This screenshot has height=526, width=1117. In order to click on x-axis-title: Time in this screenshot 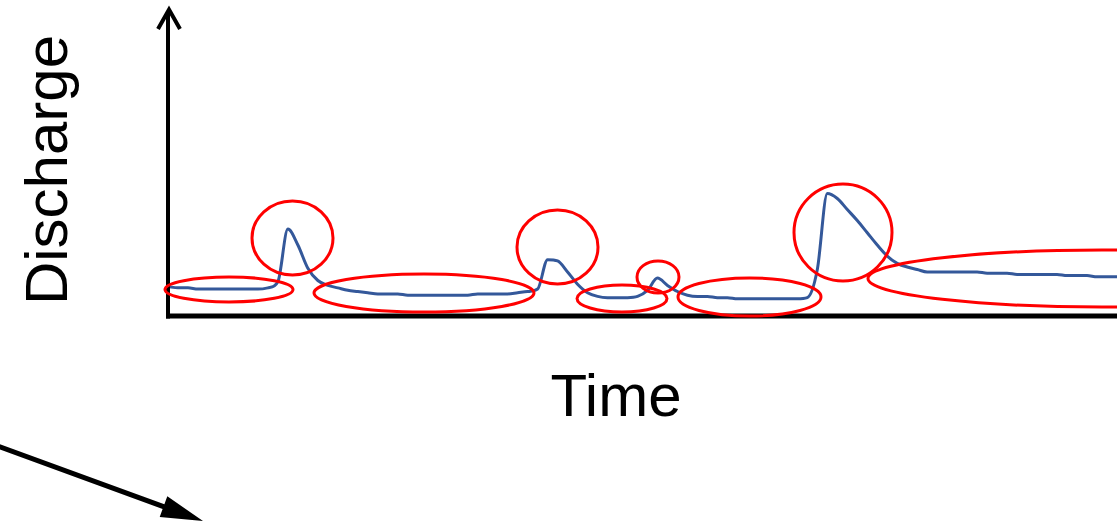, I will do `click(616, 395)`.